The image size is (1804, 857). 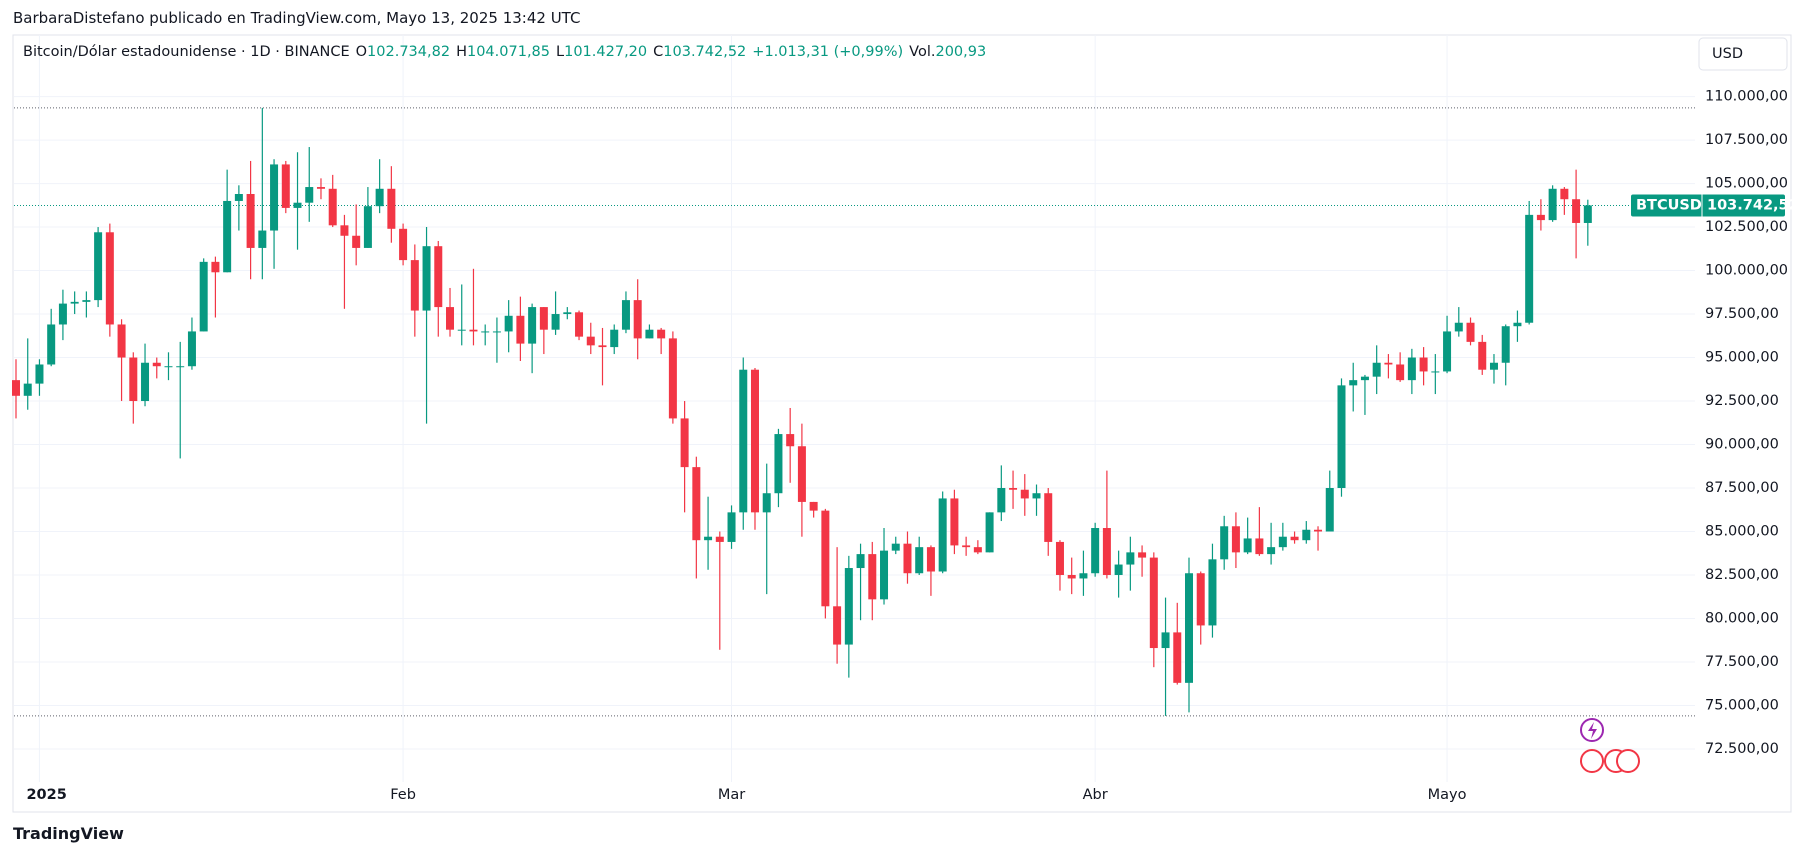 What do you see at coordinates (560, 52) in the screenshot?
I see `ohlc-key: L` at bounding box center [560, 52].